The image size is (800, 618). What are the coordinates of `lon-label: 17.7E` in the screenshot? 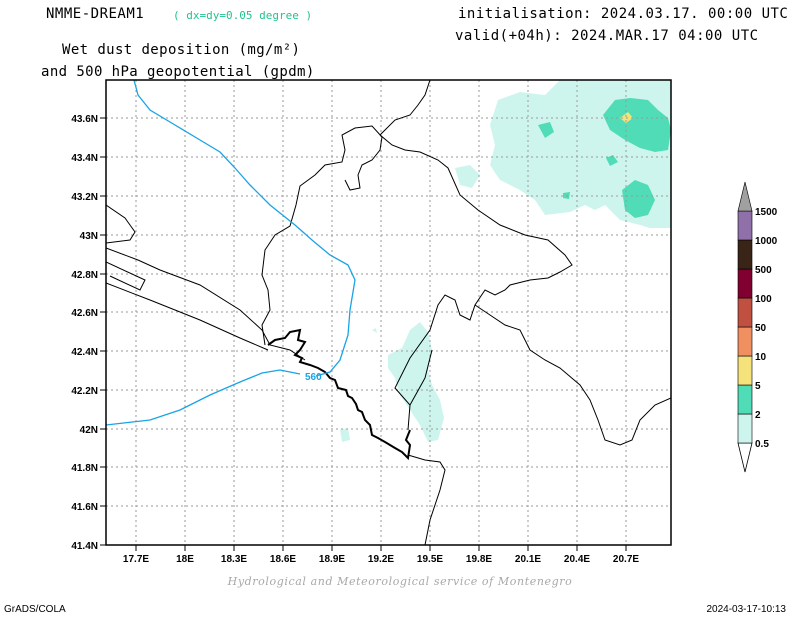 It's located at (136, 559).